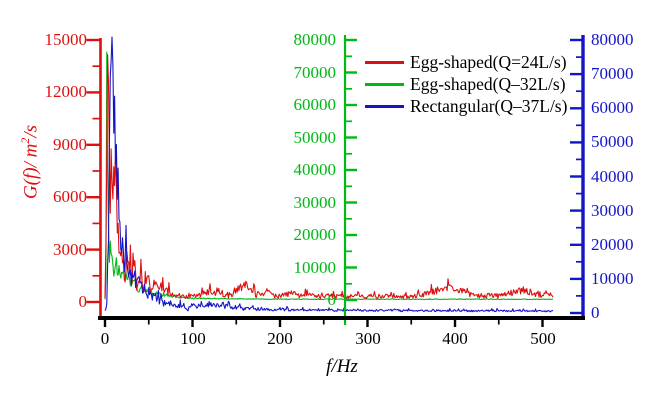 The height and width of the screenshot is (400, 650). I want to click on legend-item-rect-37: Rectangular(Q–37L/s), so click(466, 106).